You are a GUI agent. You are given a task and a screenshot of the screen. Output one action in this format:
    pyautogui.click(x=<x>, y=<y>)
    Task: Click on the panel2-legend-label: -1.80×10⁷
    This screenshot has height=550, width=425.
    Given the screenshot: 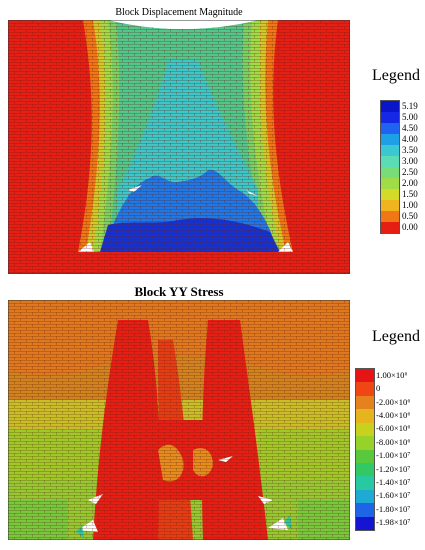 What is the action you would take?
    pyautogui.click(x=393, y=508)
    